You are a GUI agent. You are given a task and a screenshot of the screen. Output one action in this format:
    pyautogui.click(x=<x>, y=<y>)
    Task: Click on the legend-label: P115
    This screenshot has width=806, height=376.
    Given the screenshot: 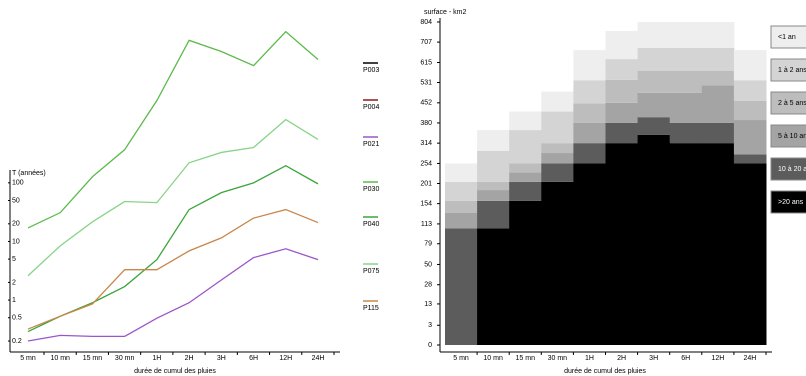 What is the action you would take?
    pyautogui.click(x=371, y=308)
    